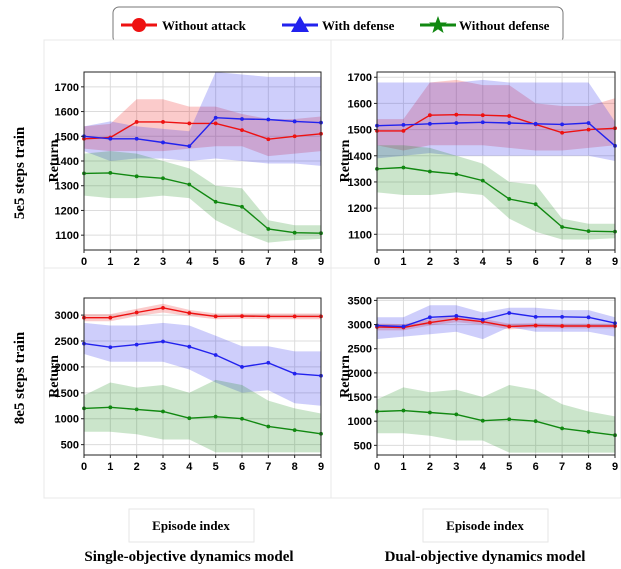  Describe the element at coordinates (360, 301) in the screenshot. I see `y-tick-label: 3500` at that location.